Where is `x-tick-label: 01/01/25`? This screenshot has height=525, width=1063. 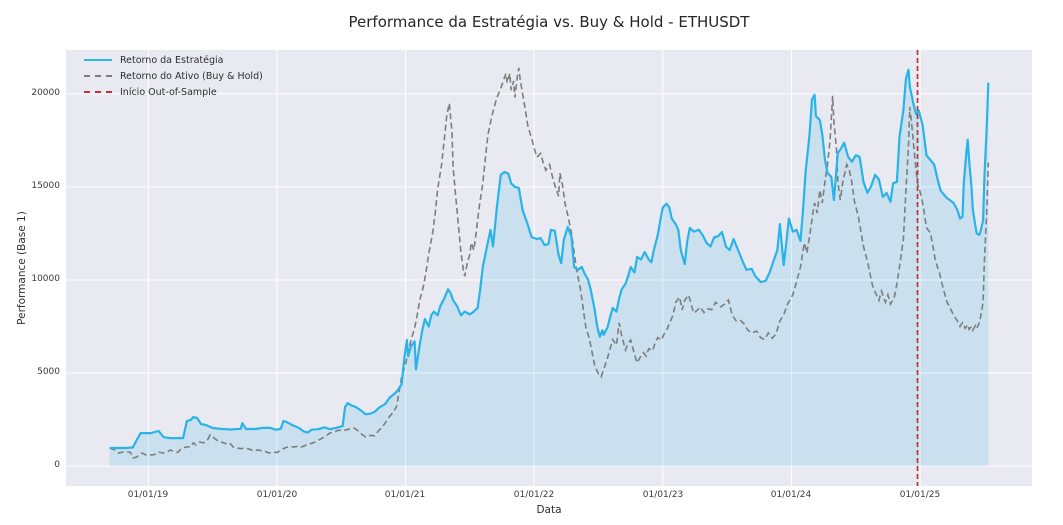
x-tick-label: 01/01/25 is located at coordinates (920, 495).